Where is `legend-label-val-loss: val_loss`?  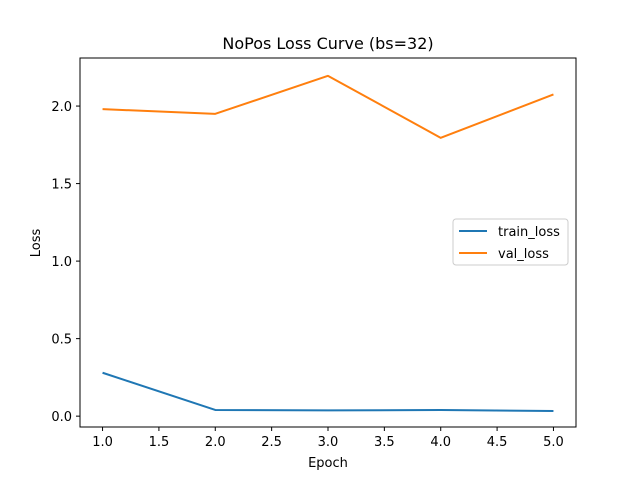
legend-label-val-loss: val_loss is located at coordinates (523, 254).